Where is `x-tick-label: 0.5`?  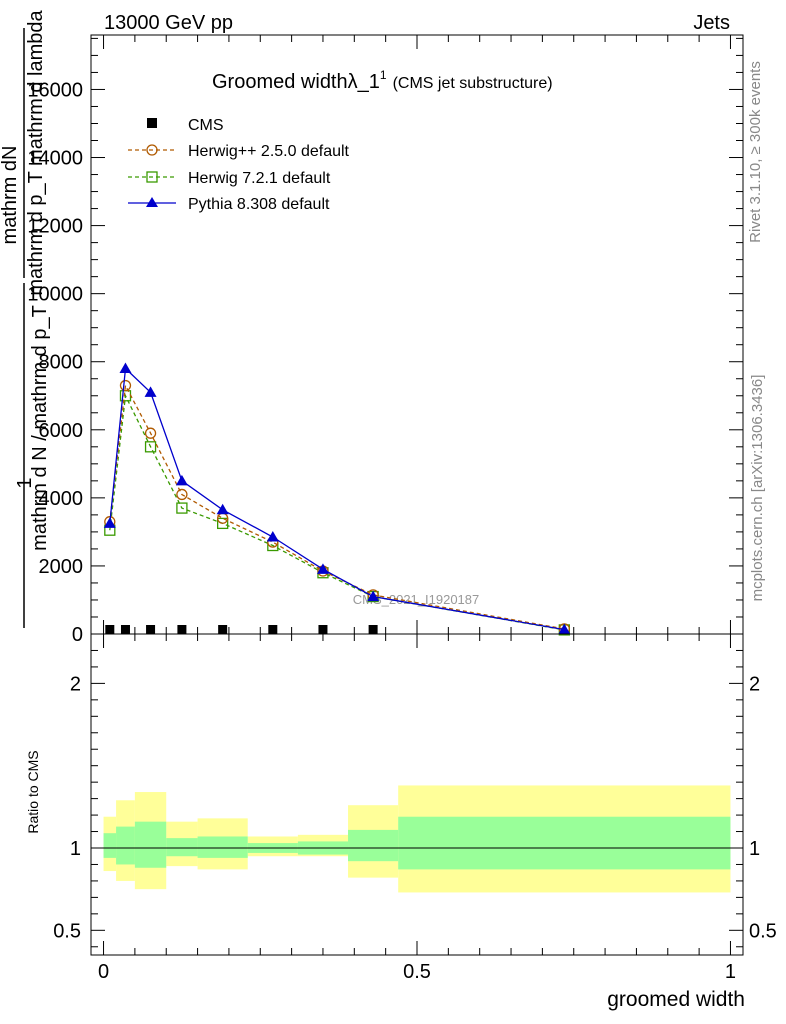 x-tick-label: 0.5 is located at coordinates (417, 972).